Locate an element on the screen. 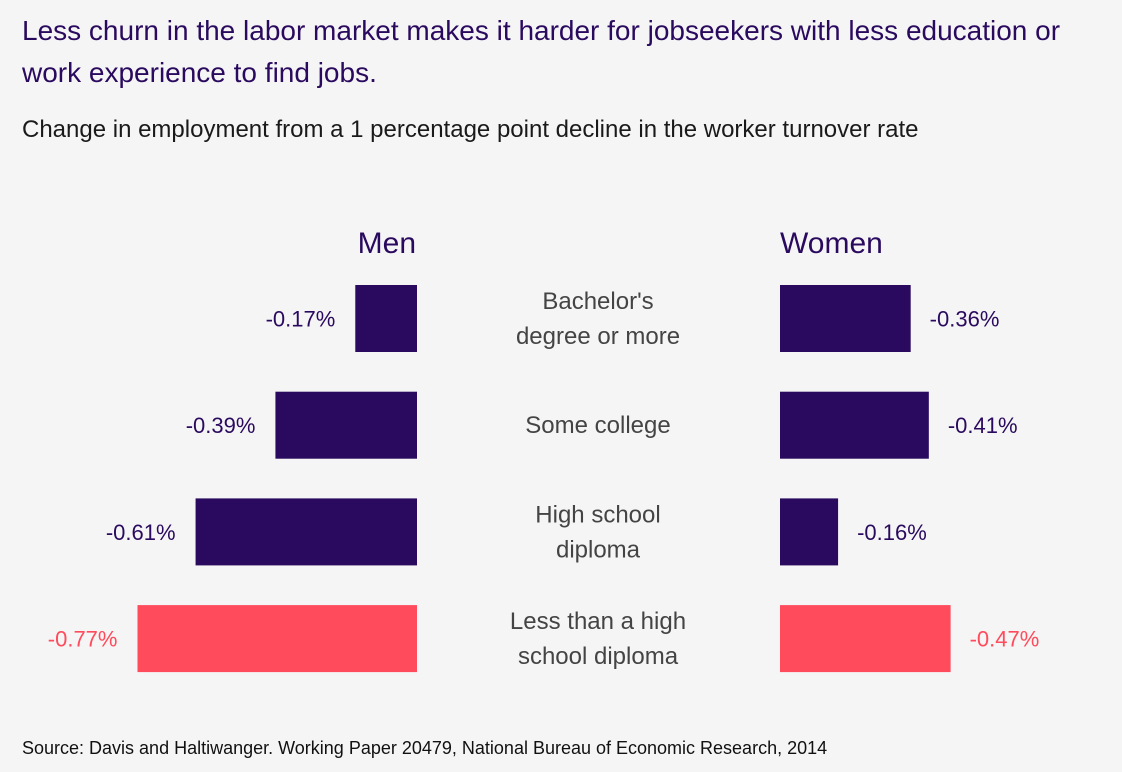 The image size is (1122, 772). women-column-header: Women is located at coordinates (831, 243).